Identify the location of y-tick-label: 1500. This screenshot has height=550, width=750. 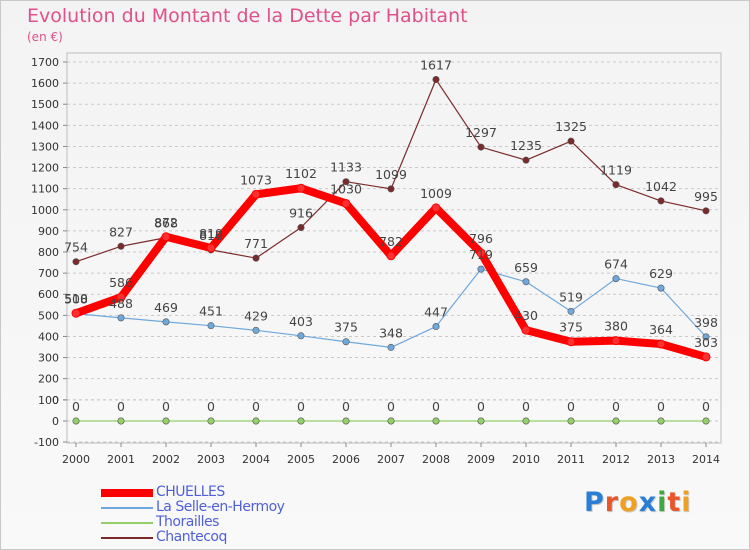
(45, 104).